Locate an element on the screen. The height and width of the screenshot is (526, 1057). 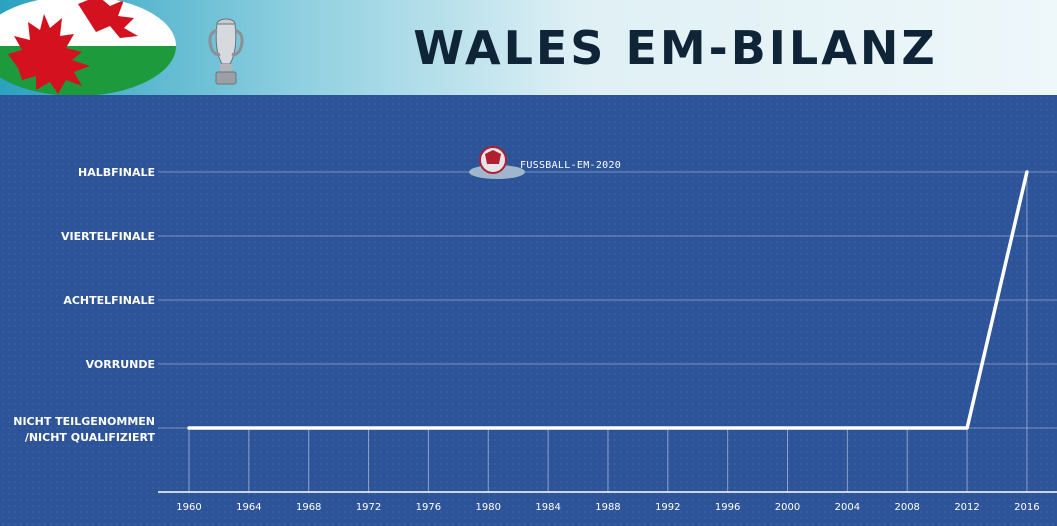
x-tick-label: 2012 is located at coordinates (966, 507).